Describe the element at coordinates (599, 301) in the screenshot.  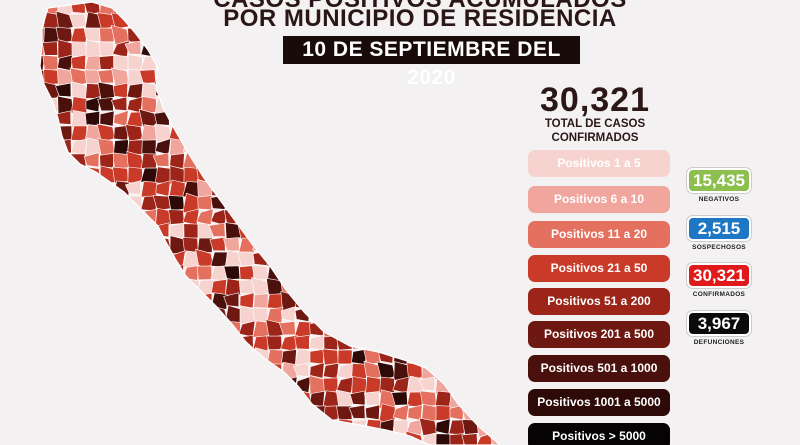
I see `legend-item-51-200: Positivos 51 a 200` at that location.